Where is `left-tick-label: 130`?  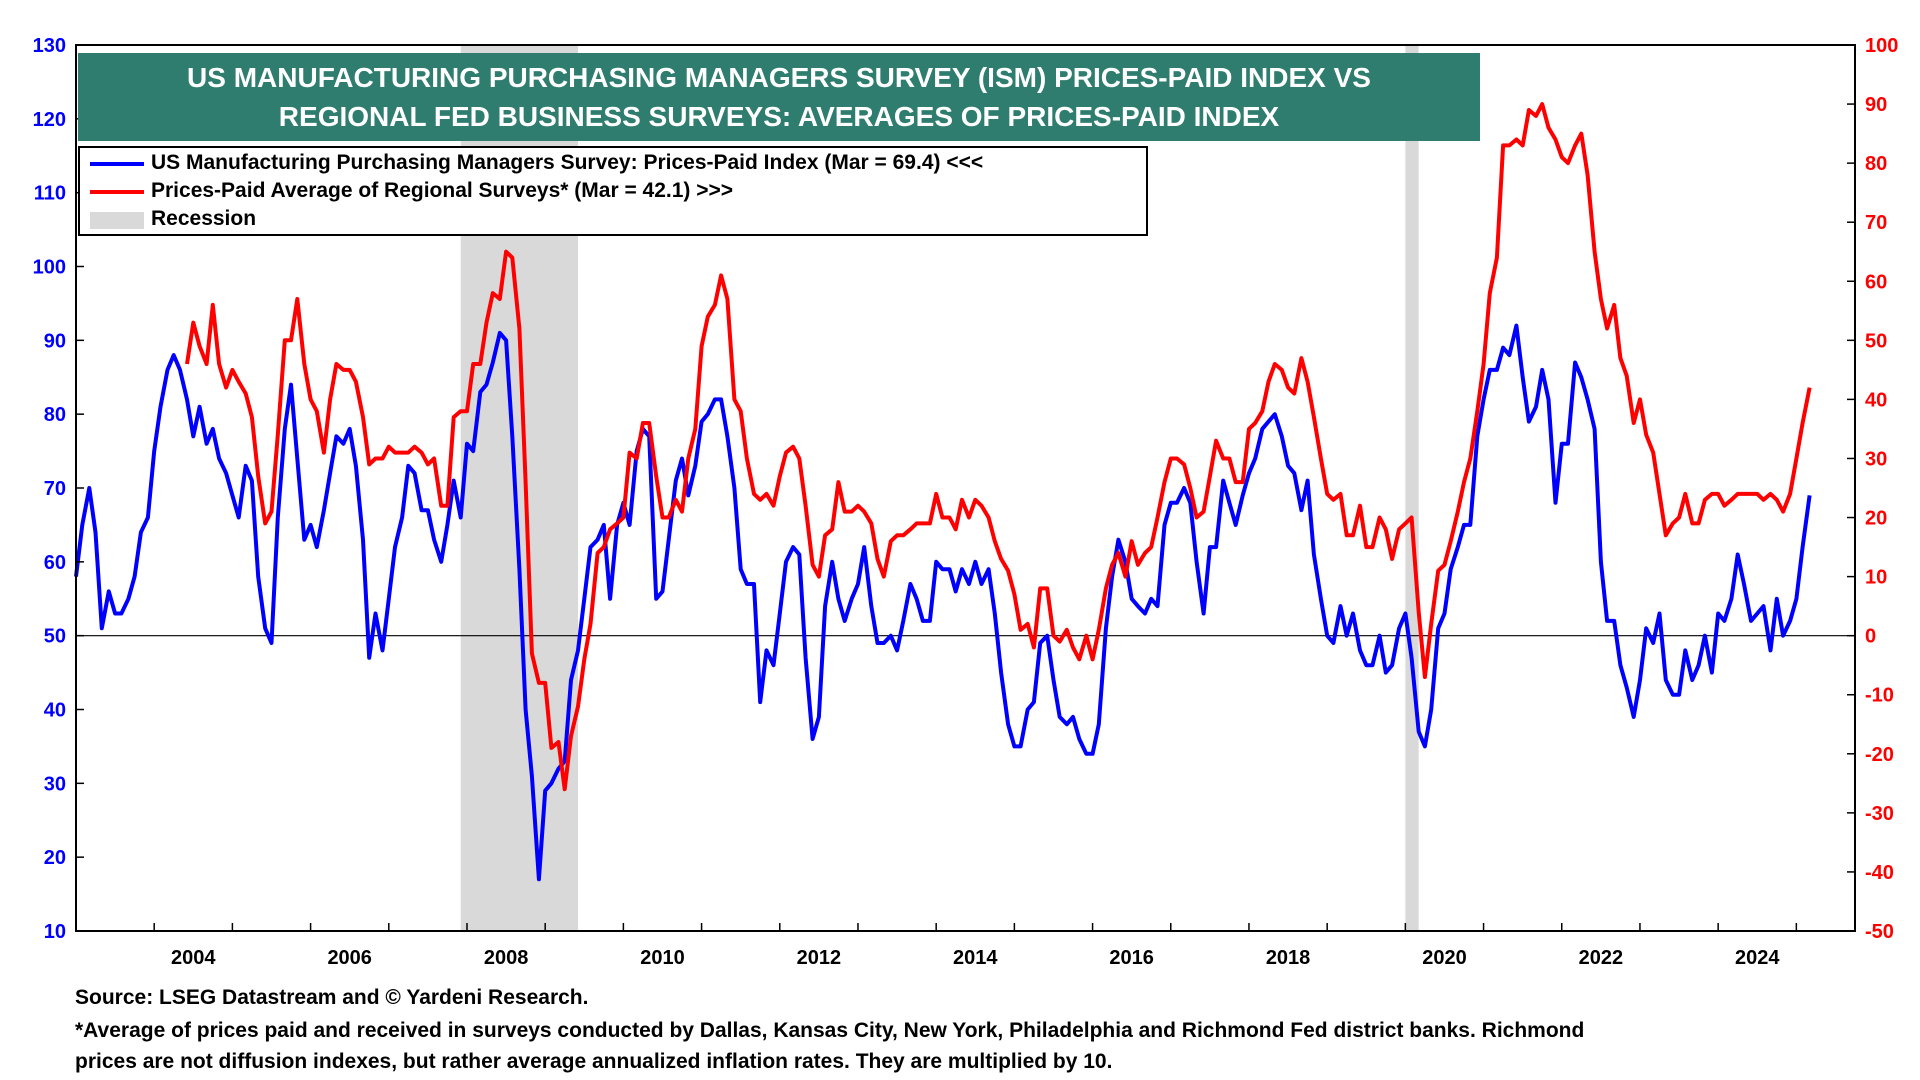 left-tick-label: 130 is located at coordinates (49, 46).